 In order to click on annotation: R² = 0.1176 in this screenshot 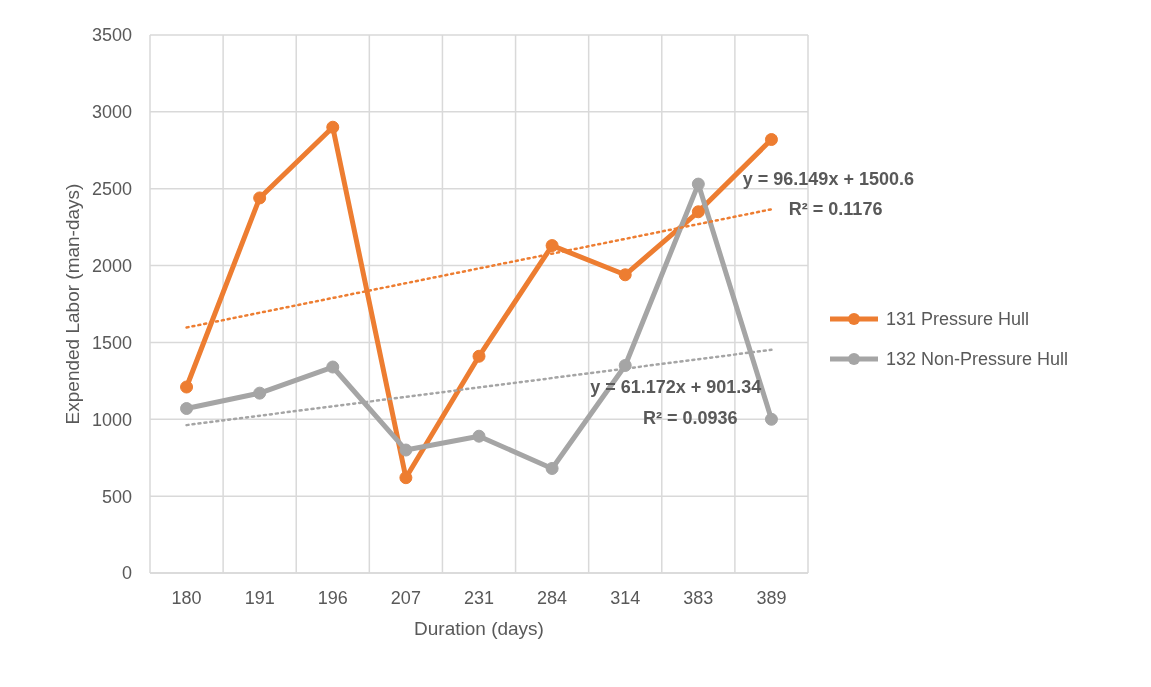, I will do `click(835, 209)`.